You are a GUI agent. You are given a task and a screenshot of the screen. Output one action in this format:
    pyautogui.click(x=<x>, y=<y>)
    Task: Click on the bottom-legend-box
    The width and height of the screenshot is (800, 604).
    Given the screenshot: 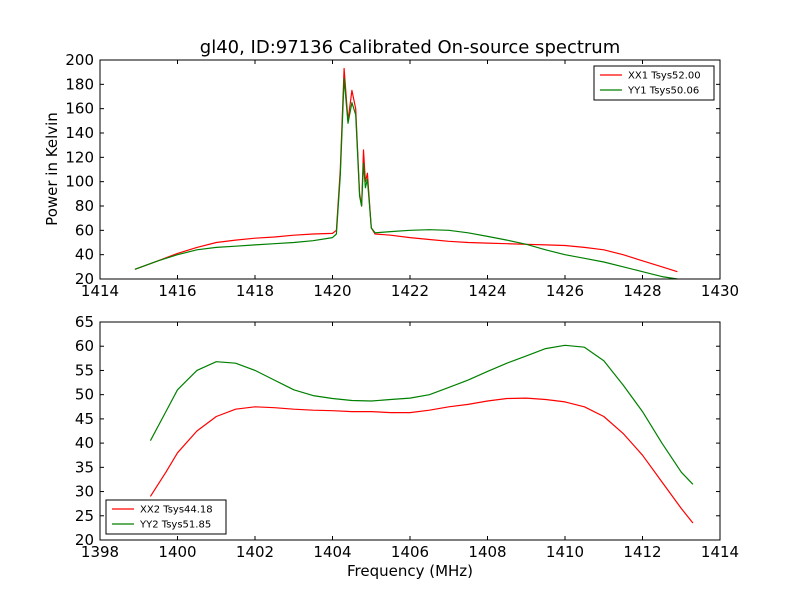 What is the action you would take?
    pyautogui.click(x=166, y=517)
    